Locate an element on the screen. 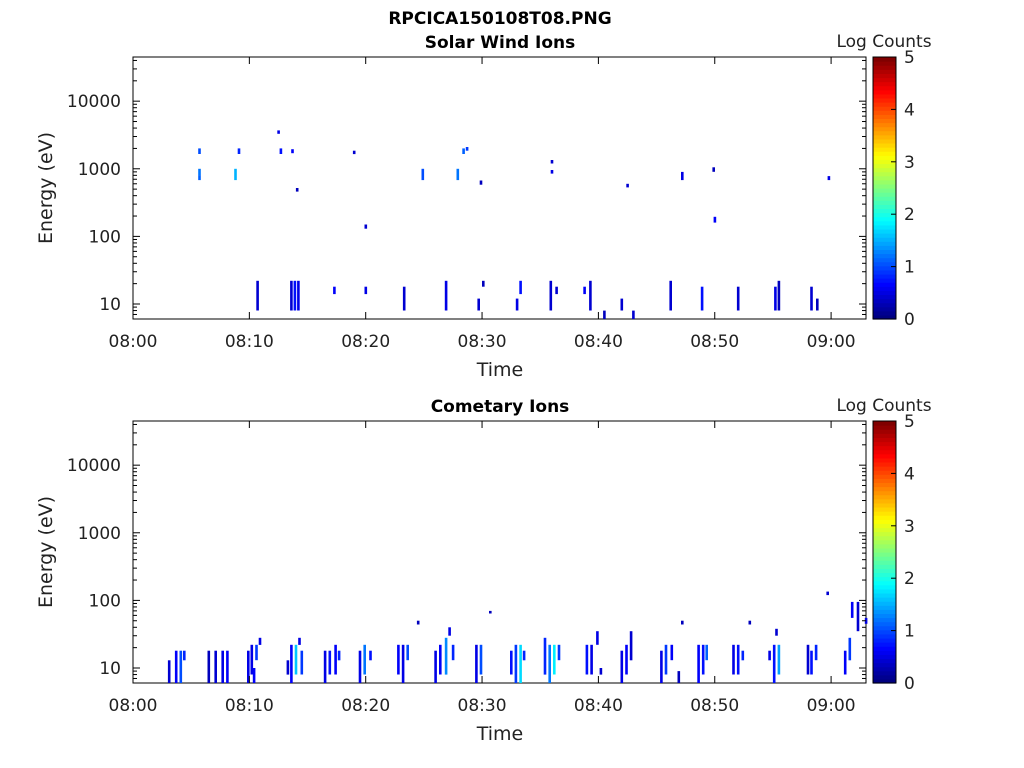 The height and width of the screenshot is (768, 1024). solar-wind-xlabel: Time is located at coordinates (500, 370).